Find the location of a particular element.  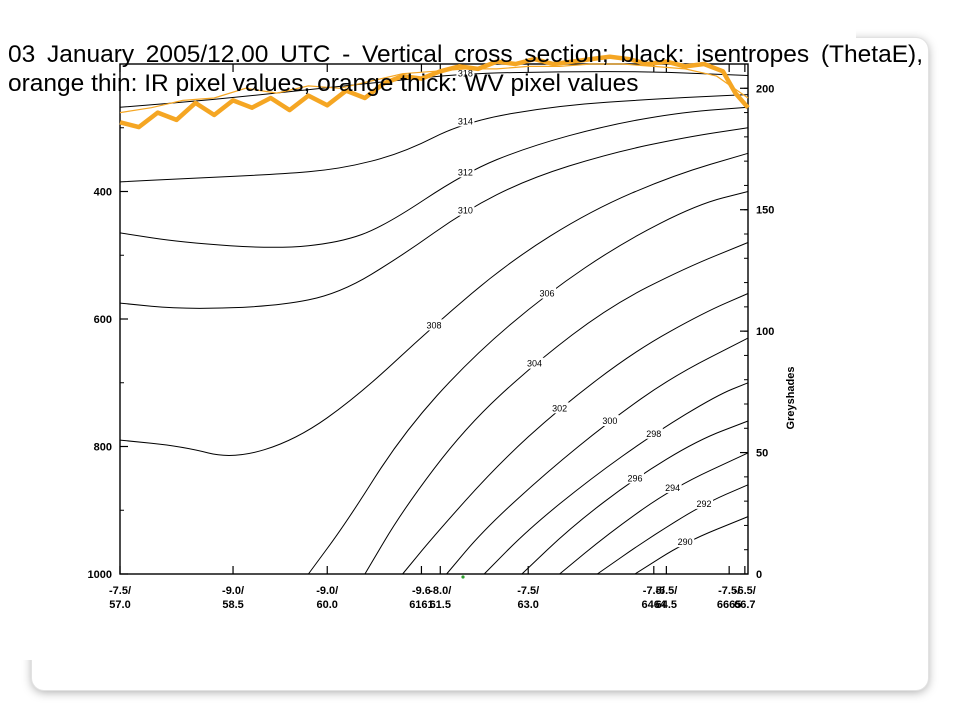

isentrope-label: 306 is located at coordinates (547, 294).